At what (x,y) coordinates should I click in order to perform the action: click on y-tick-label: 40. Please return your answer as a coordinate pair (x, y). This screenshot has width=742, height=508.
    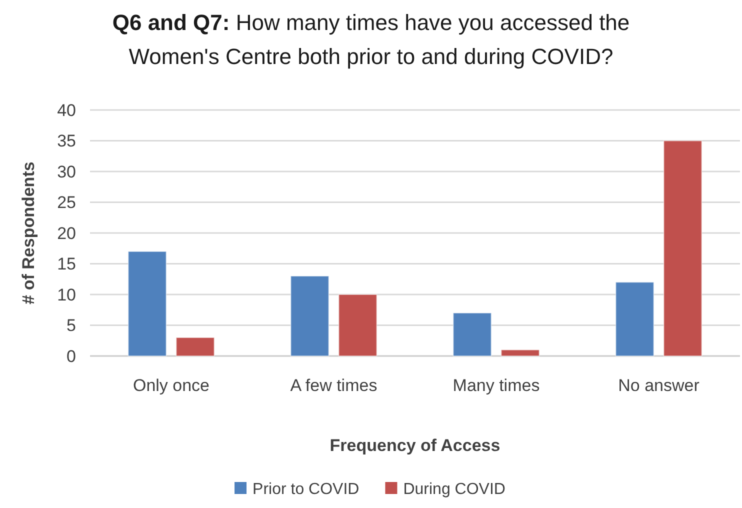
    Looking at the image, I should click on (66, 110).